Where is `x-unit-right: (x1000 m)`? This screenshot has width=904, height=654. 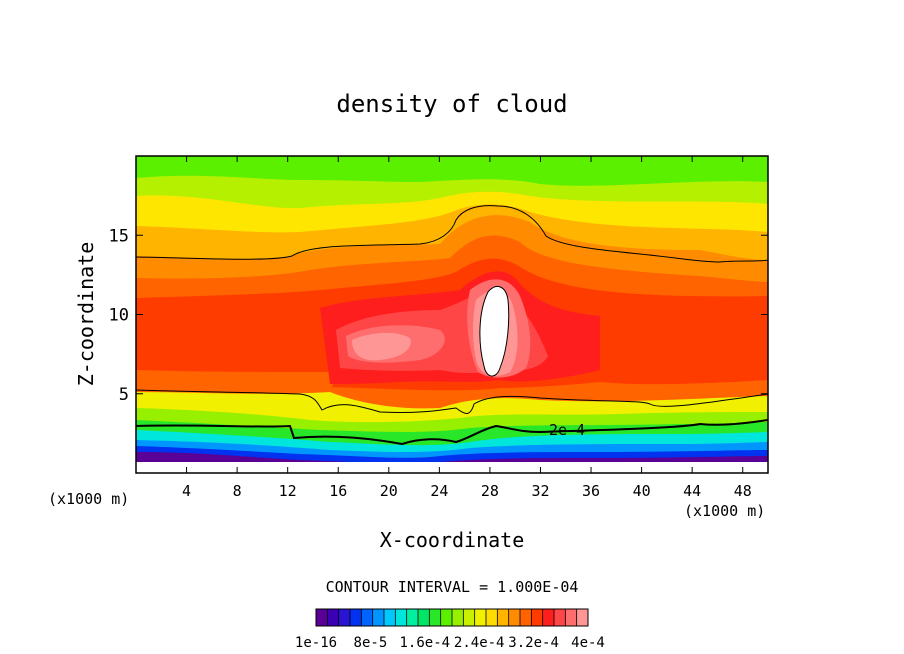
x-unit-right: (x1000 m) is located at coordinates (724, 511).